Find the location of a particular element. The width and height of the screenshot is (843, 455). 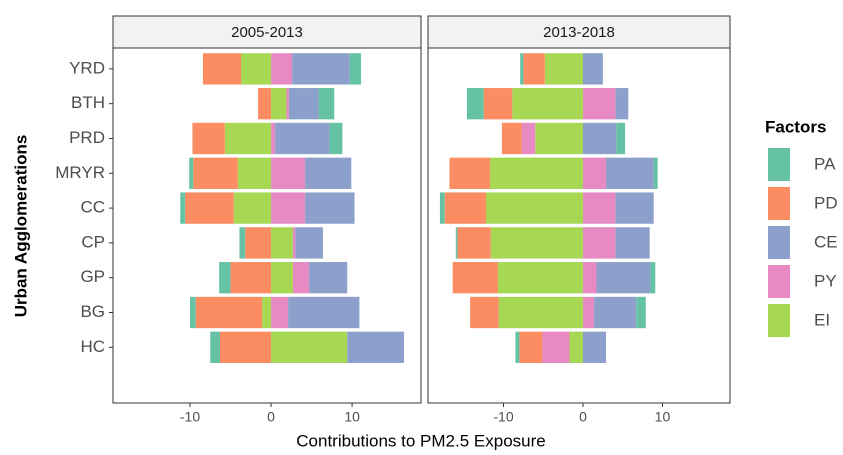

y-tick-label: HC is located at coordinates (92, 346).